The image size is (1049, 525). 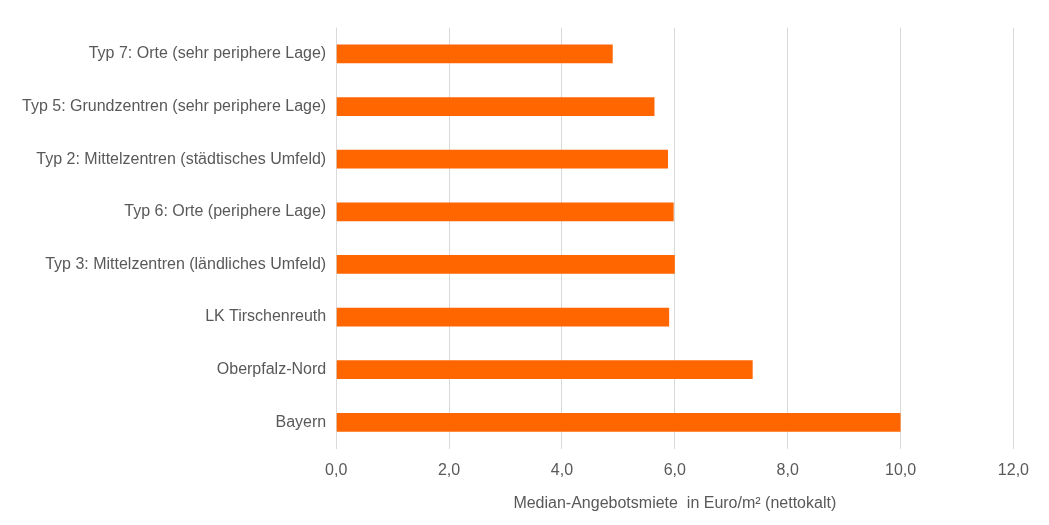 I want to click on x-tick-label: 8,0, so click(x=787, y=469).